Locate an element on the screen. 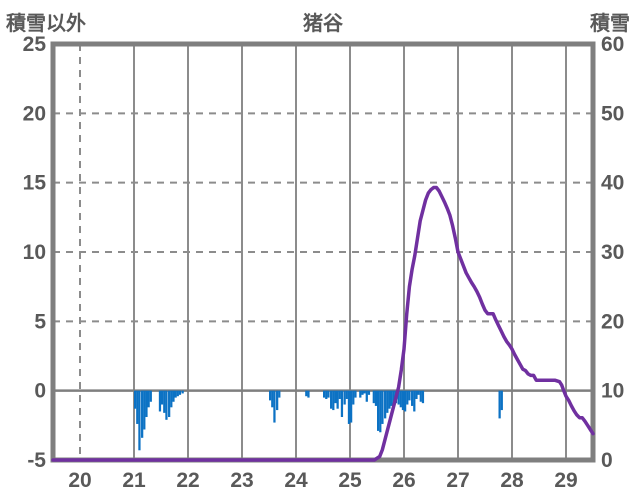  x-axis-tick-label: 20 is located at coordinates (79, 480).